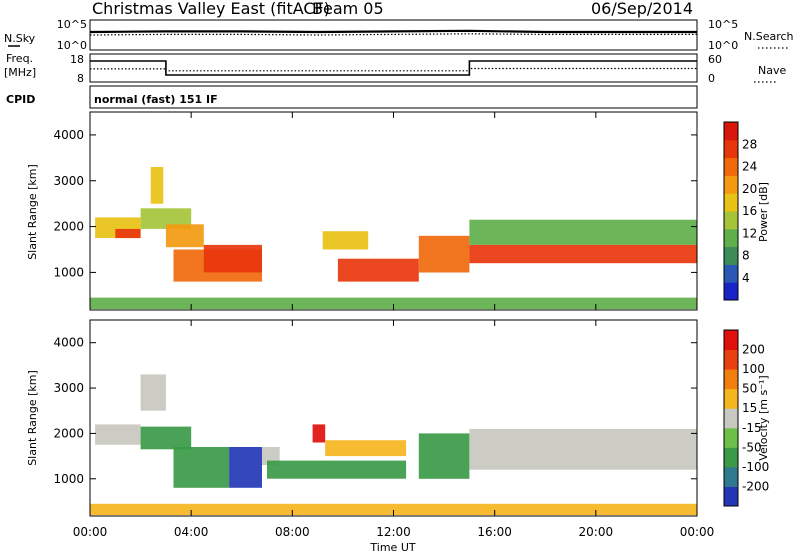 The height and width of the screenshot is (554, 800). I want to click on cpid-panel-frame, so click(393, 97).